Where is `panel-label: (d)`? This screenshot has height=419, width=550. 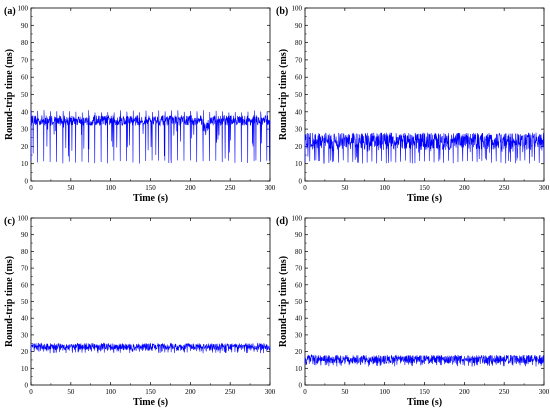
panel-label: (d) is located at coordinates (282, 221).